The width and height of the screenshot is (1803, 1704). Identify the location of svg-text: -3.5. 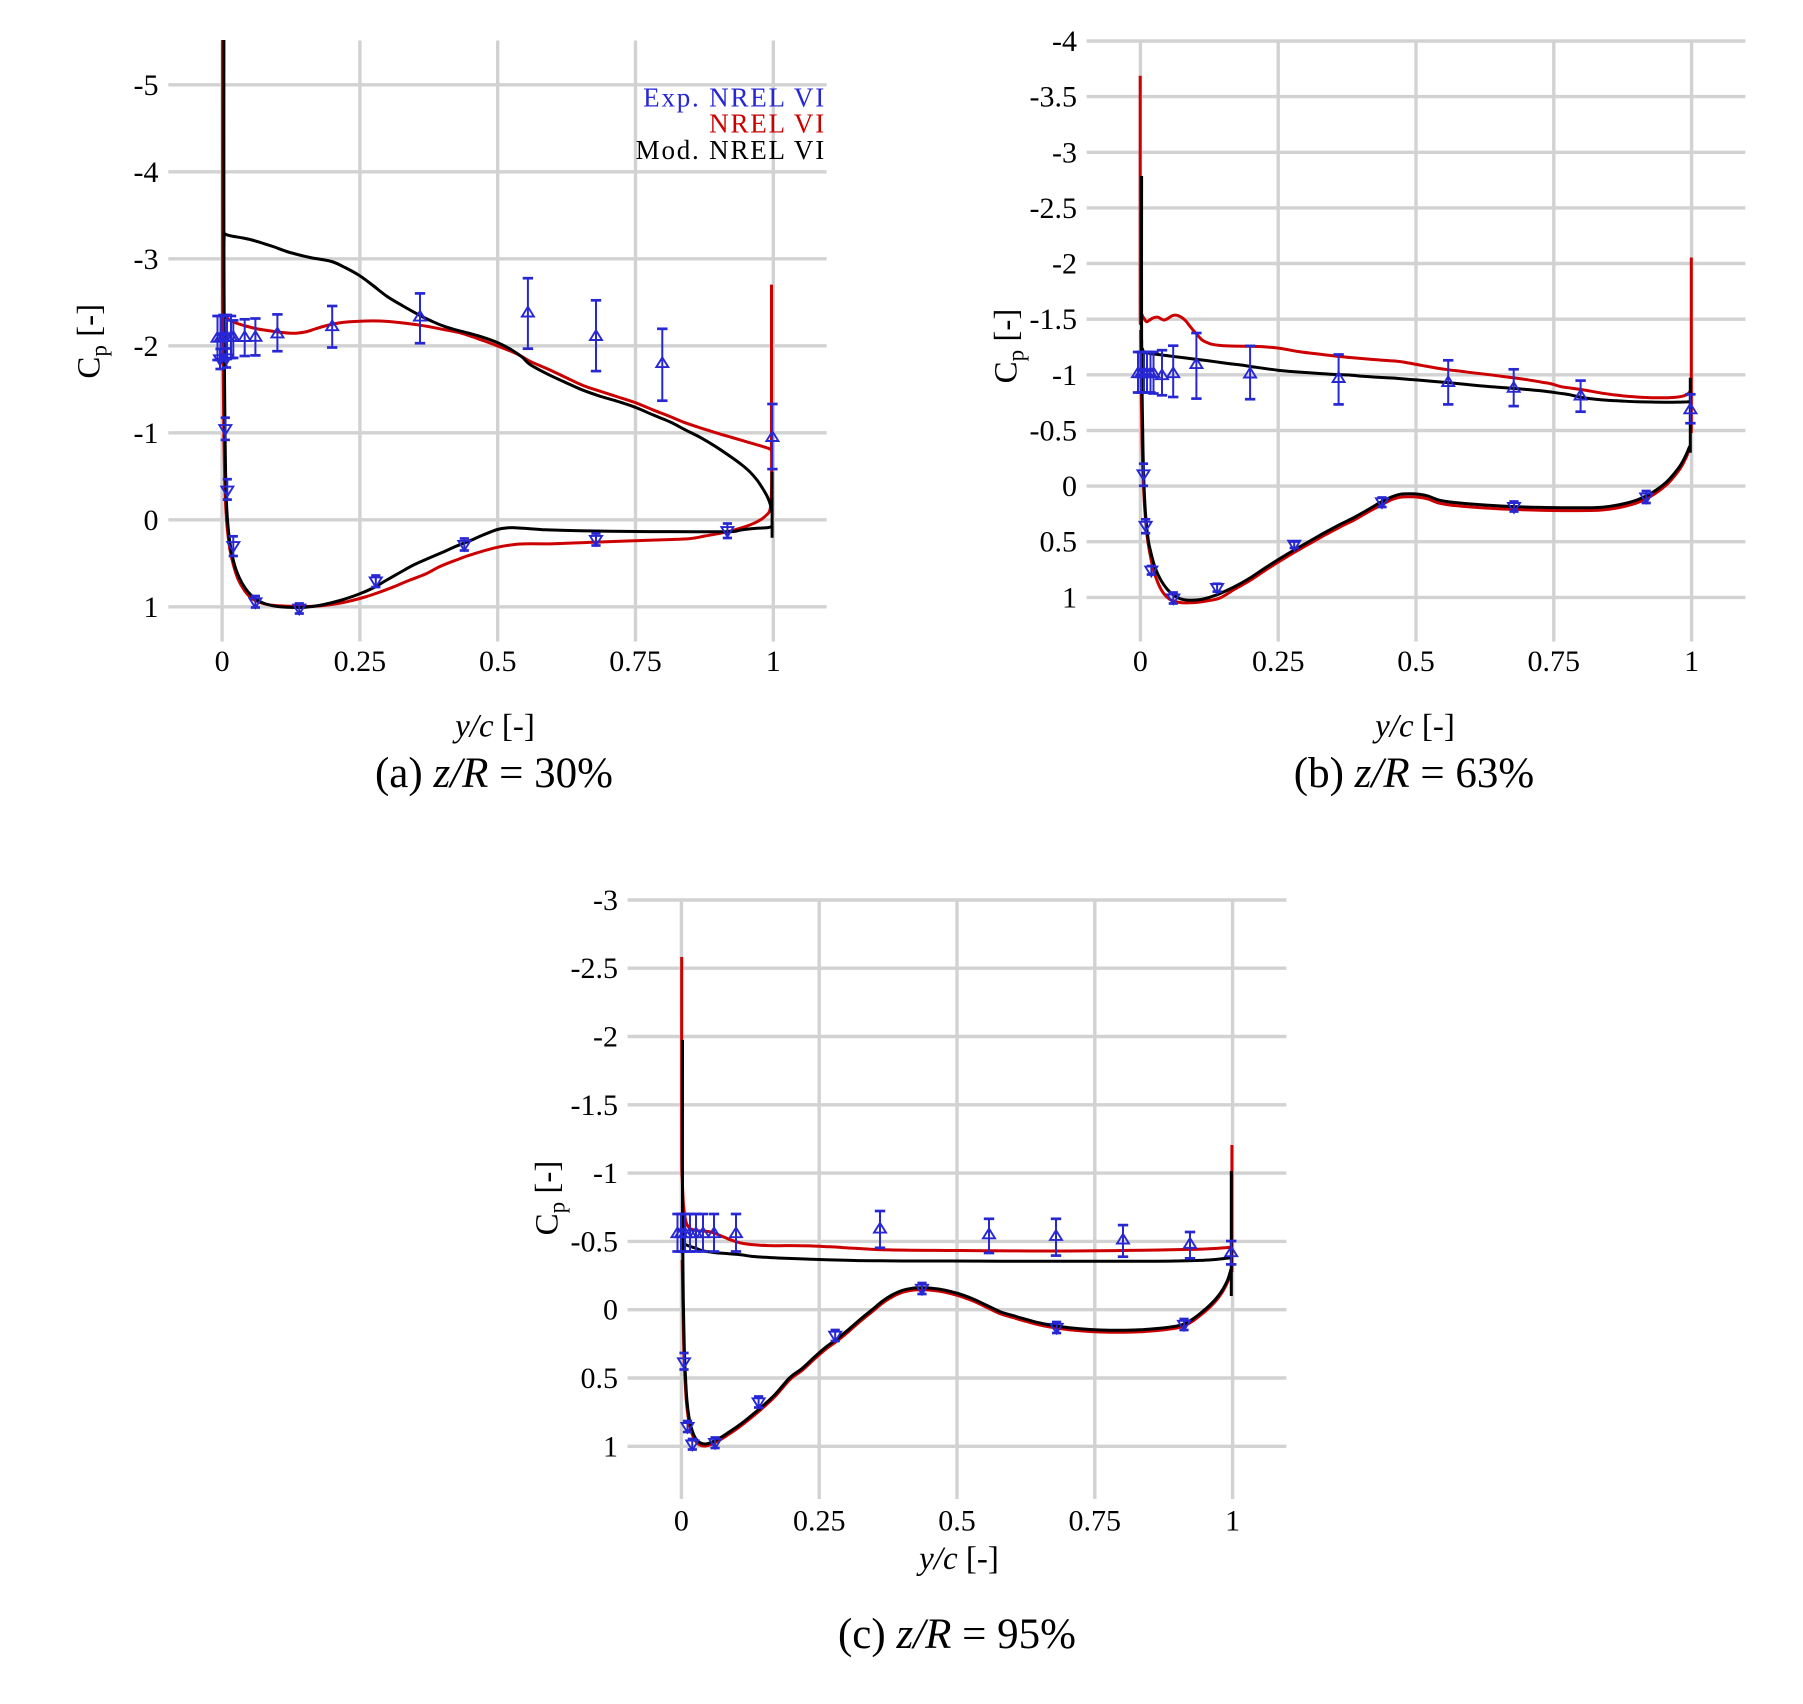
(1054, 97).